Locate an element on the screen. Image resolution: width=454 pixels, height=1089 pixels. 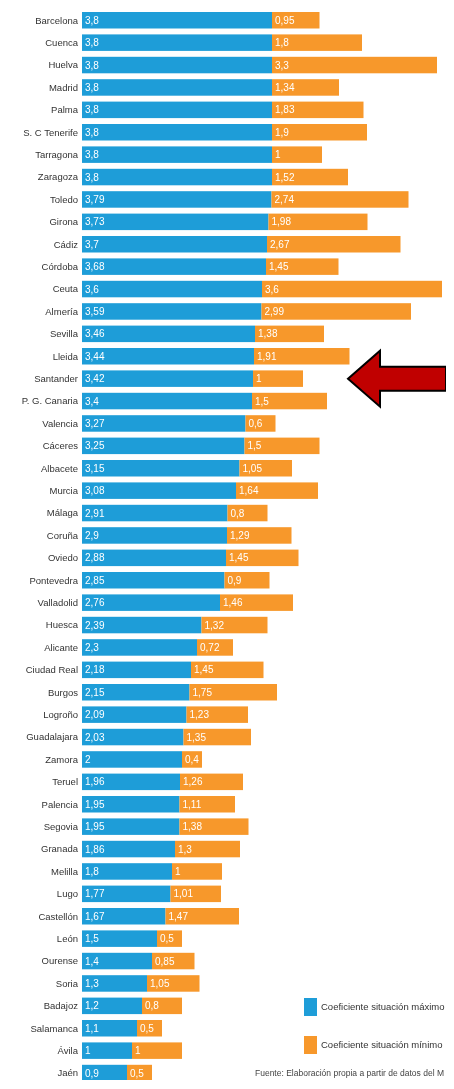
data-label: 3,3 is located at coordinates (282, 65).